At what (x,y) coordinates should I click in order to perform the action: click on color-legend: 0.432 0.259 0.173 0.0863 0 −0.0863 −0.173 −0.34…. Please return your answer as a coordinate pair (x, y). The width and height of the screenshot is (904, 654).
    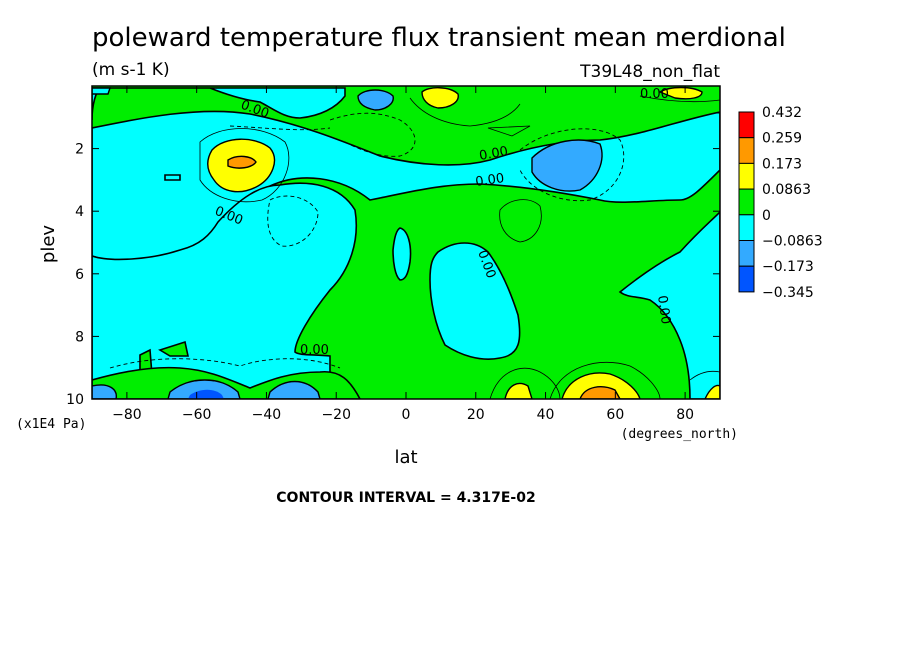
    Looking at the image, I should click on (780, 203).